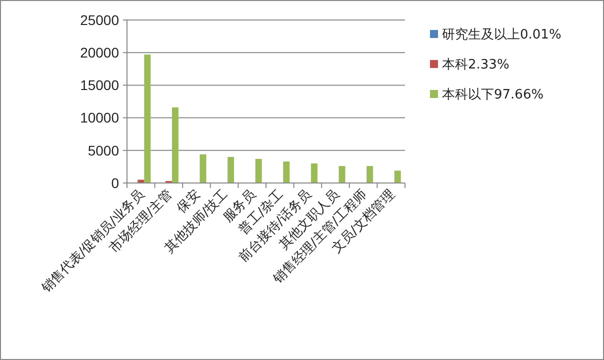 This screenshot has width=604, height=360. What do you see at coordinates (115, 182) in the screenshot?
I see `y-tick-label: 0` at bounding box center [115, 182].